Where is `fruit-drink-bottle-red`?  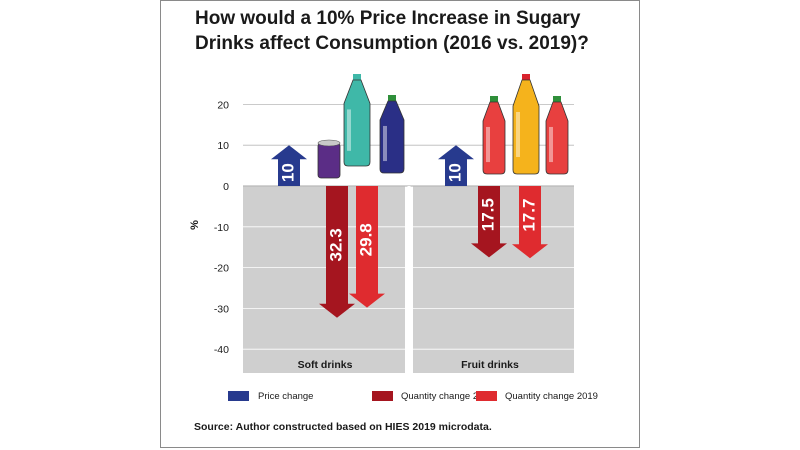
fruit-drink-bottle-red is located at coordinates (494, 135).